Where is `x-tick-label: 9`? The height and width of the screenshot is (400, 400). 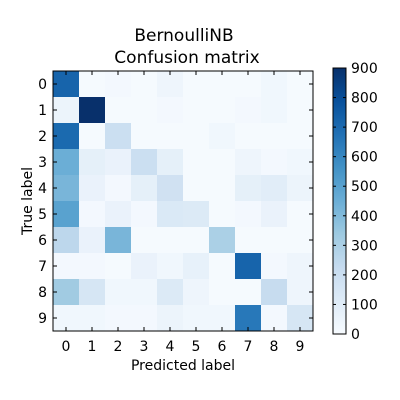
x-tick-label: 9 is located at coordinates (300, 347).